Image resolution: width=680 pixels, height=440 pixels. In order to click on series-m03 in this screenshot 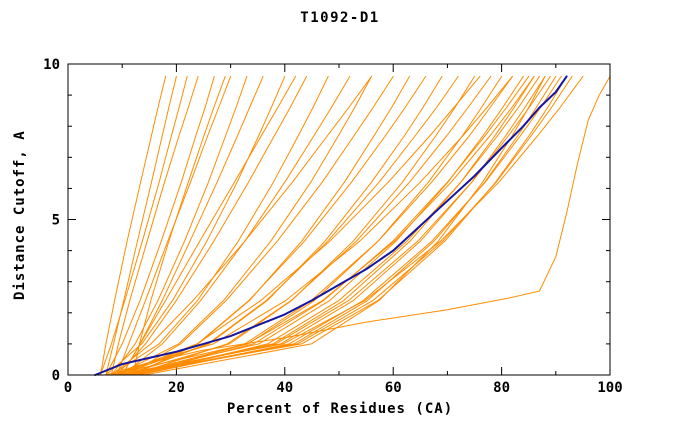, I will do `click(144, 225)`.